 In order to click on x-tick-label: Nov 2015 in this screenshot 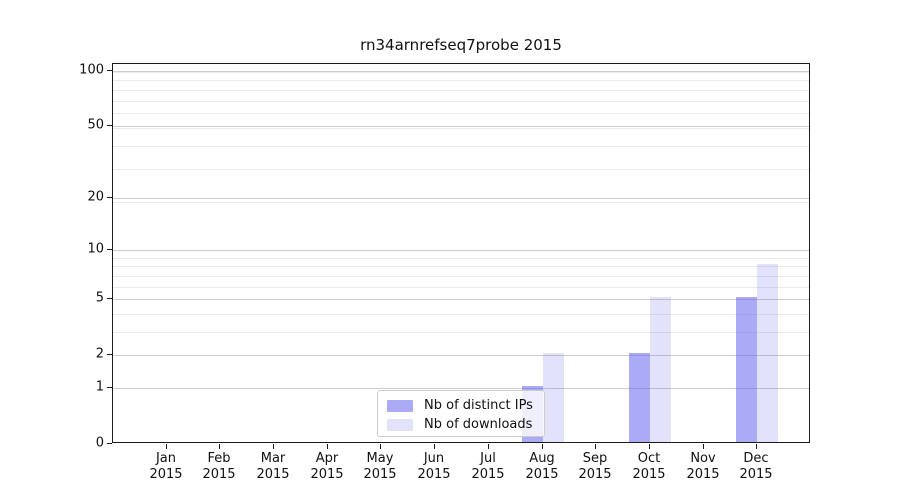, I will do `click(703, 466)`.